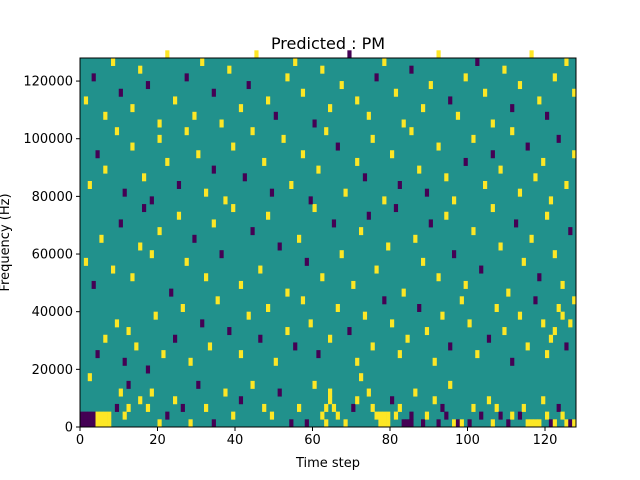 This screenshot has width=640, height=480. Describe the element at coordinates (52, 370) in the screenshot. I see `y-tick-label: 20000` at that location.